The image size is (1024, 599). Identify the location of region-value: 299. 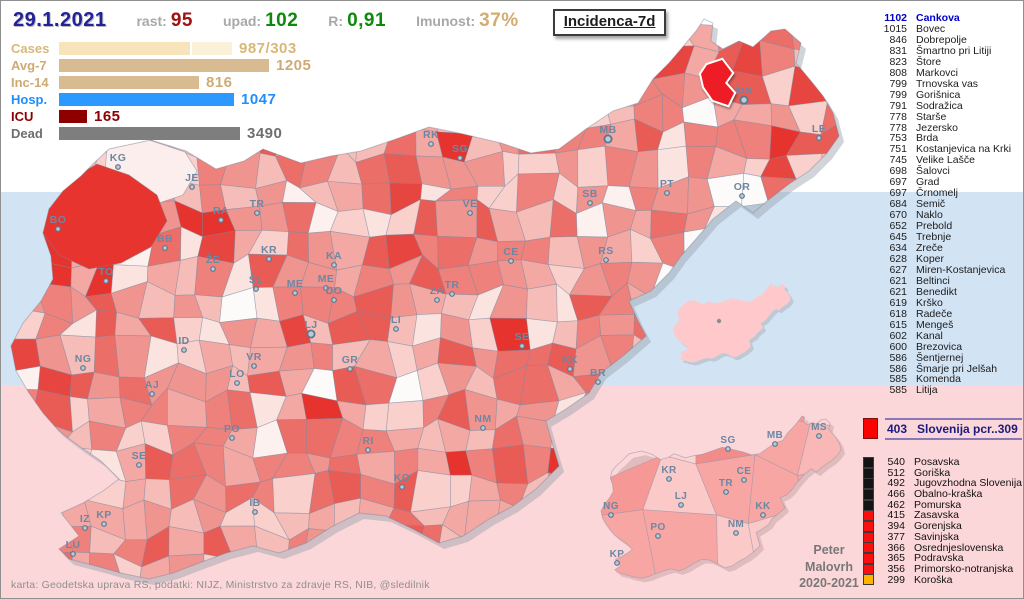
(896, 579).